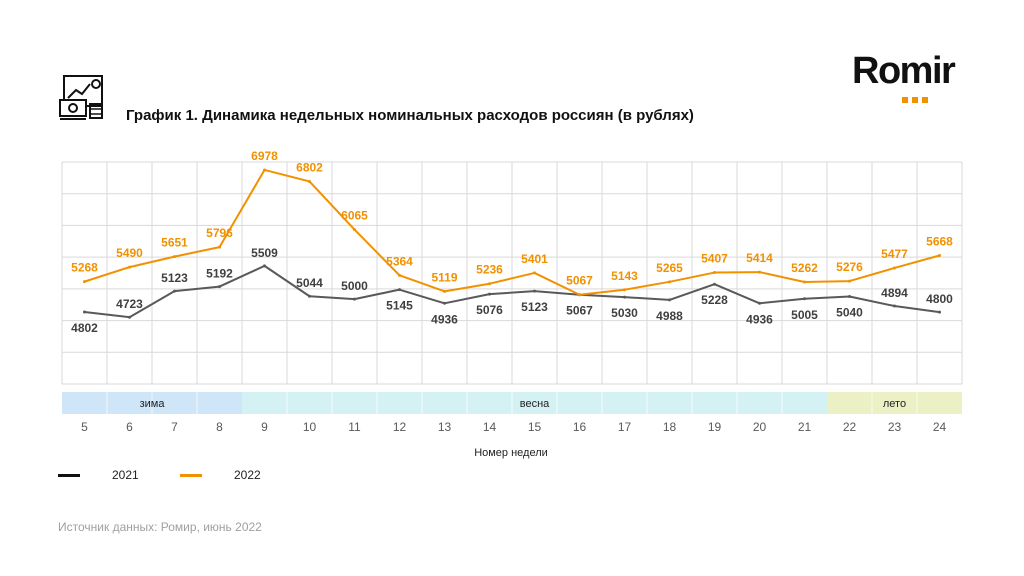 This screenshot has height=576, width=1024. I want to click on x-axis-label: Номер недели, so click(511, 453).